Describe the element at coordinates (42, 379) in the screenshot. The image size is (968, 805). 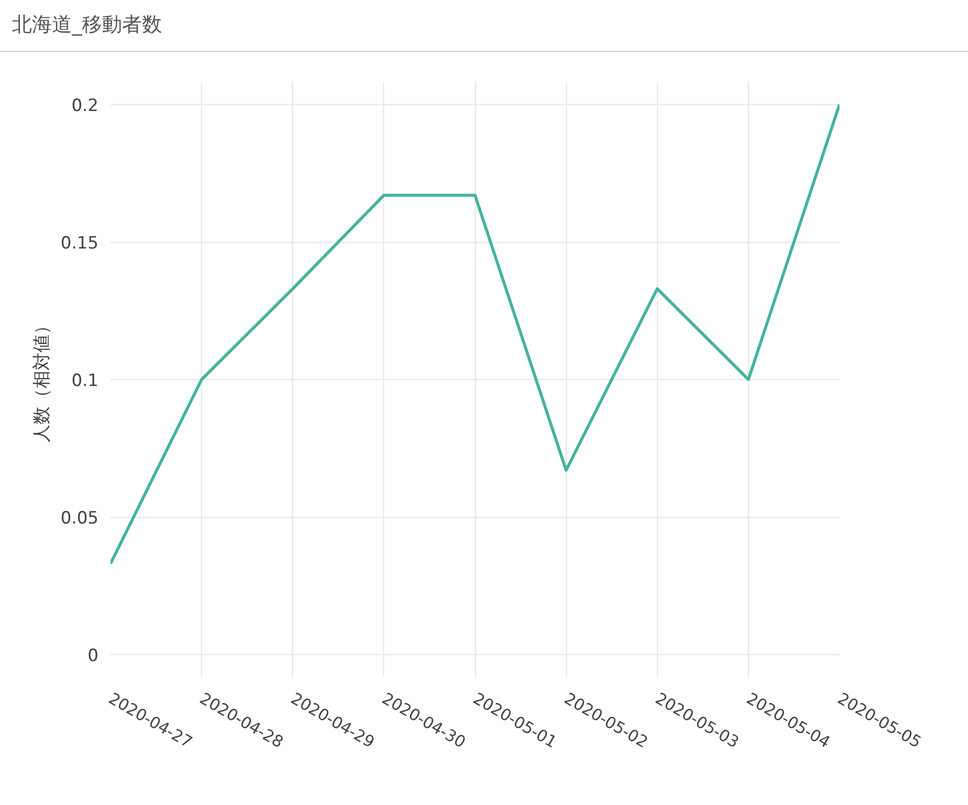
I see `y-axis-title: 人数（相対値）` at that location.